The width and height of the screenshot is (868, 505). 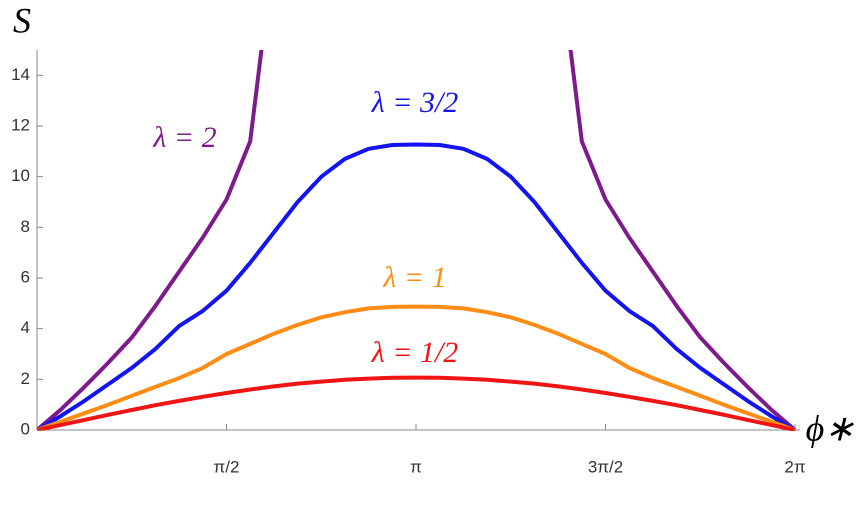 I want to click on y-tick-label: 14, so click(x=20, y=74).